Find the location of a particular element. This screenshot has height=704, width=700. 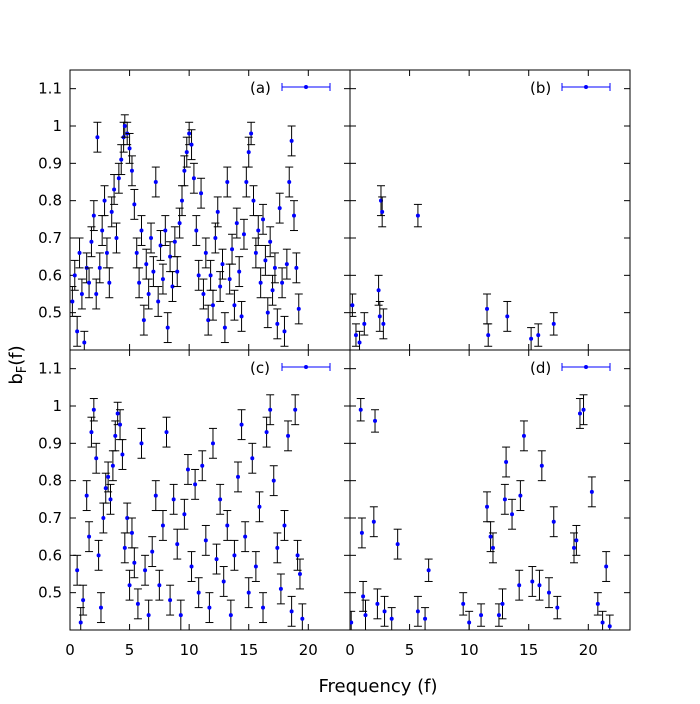

y-tick-label: 0.6 is located at coordinates (50, 275).